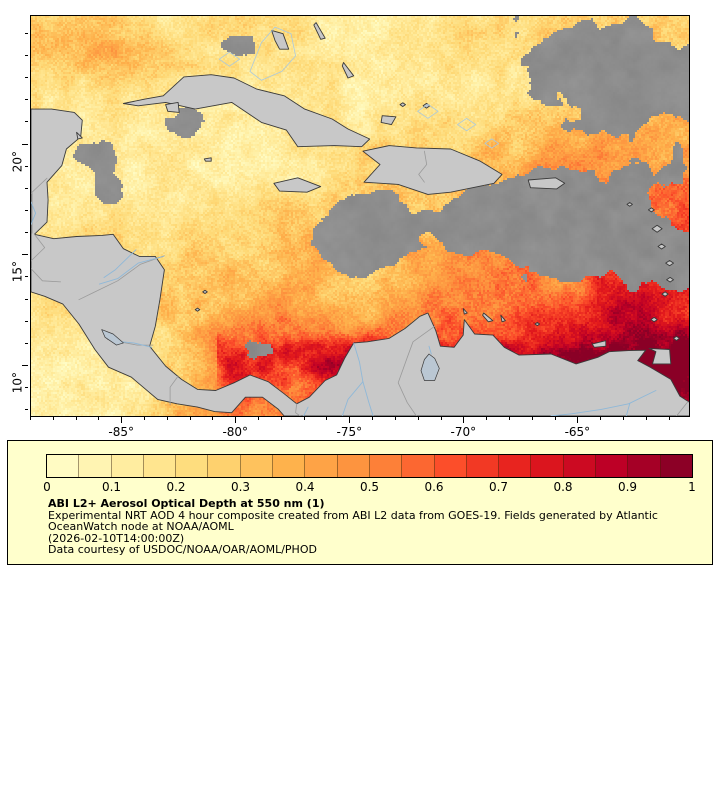  What do you see at coordinates (563, 487) in the screenshot?
I see `colorbar-tick-label: 0.8` at bounding box center [563, 487].